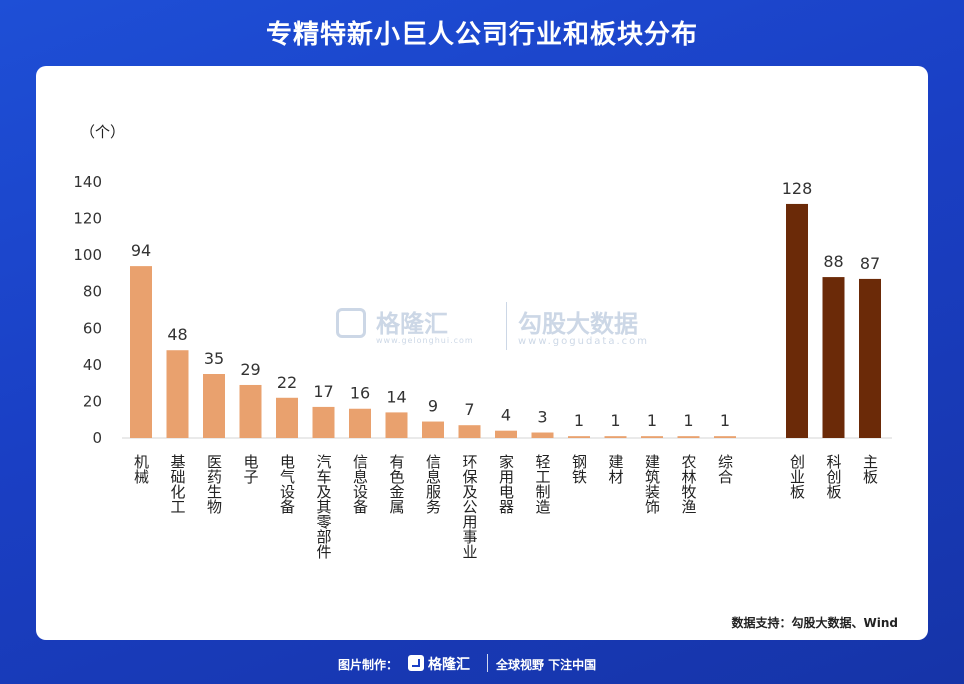  Describe the element at coordinates (433, 484) in the screenshot. I see `x-tick-label: 信息服务` at that location.